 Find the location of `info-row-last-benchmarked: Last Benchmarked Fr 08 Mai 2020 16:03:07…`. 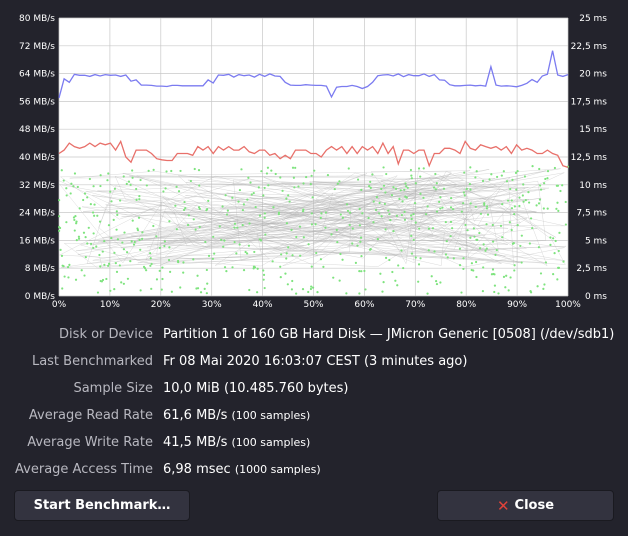

info-row-last-benchmarked: Last Benchmarked Fr 08 Mai 2020 16:03:07… is located at coordinates (314, 363).